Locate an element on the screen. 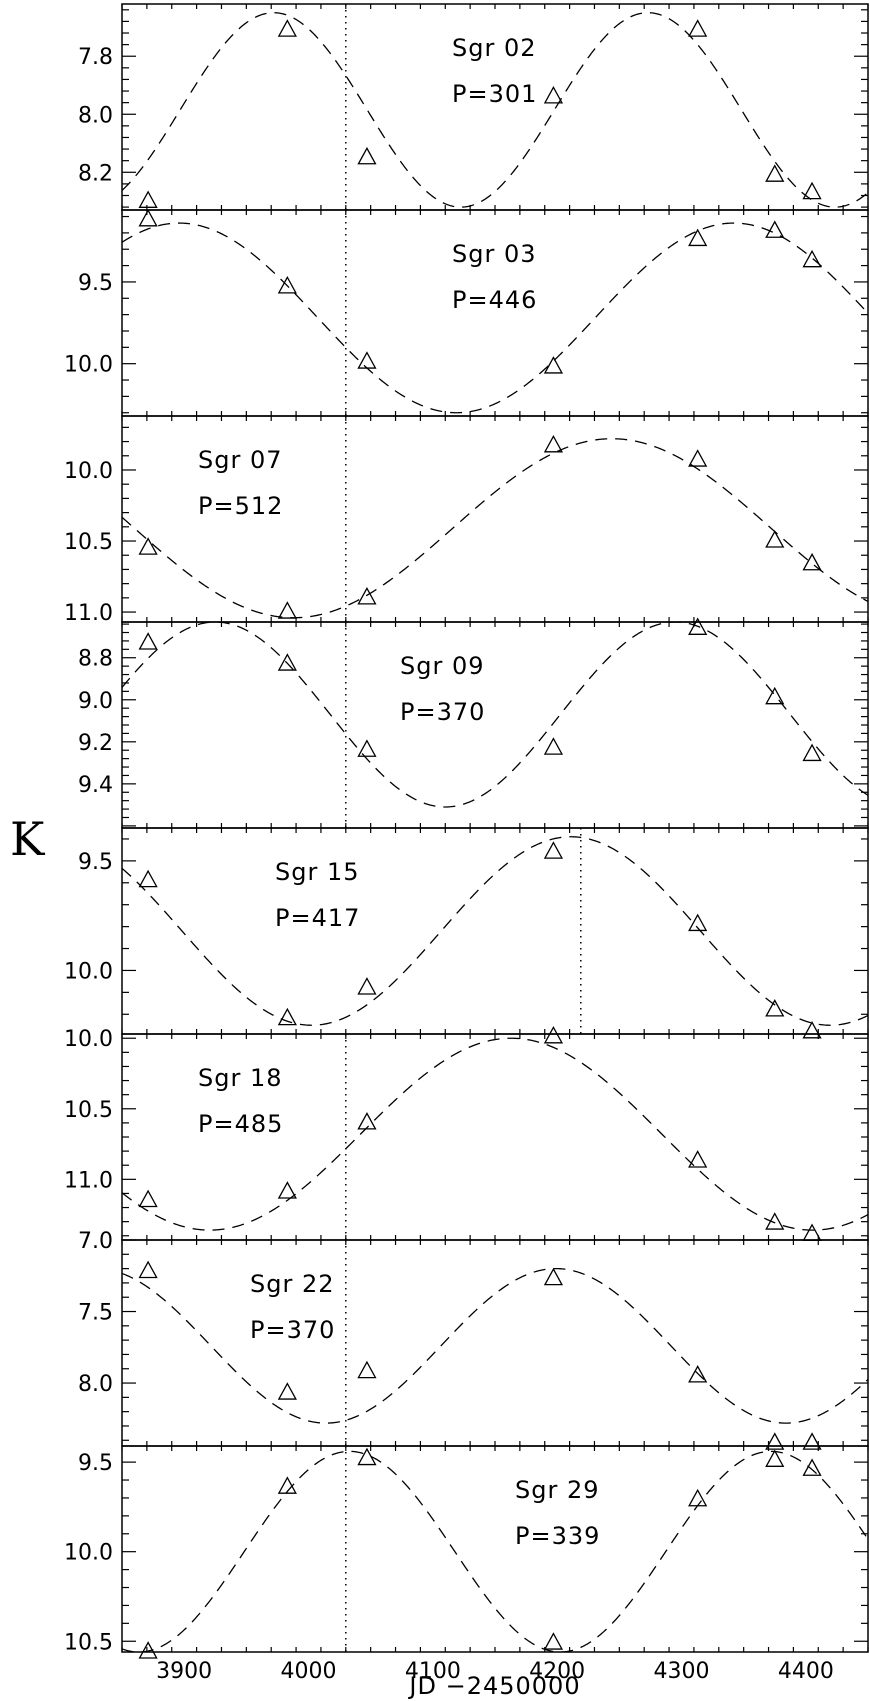 The width and height of the screenshot is (870, 1701). period-label: P=417 is located at coordinates (317, 918).